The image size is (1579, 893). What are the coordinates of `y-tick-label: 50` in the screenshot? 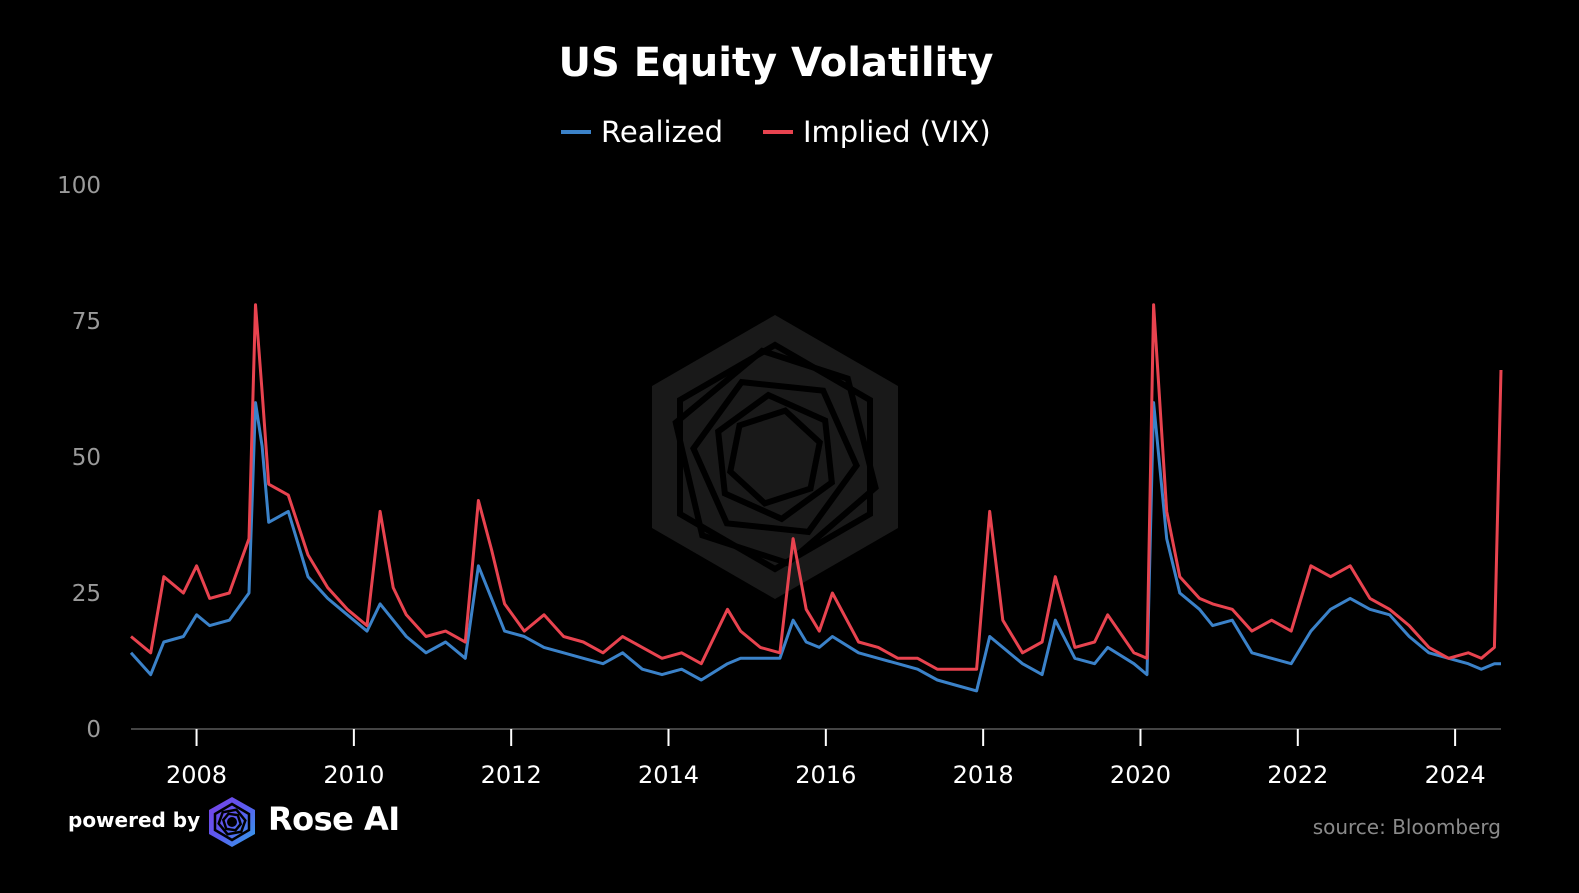 It's located at (86, 458).